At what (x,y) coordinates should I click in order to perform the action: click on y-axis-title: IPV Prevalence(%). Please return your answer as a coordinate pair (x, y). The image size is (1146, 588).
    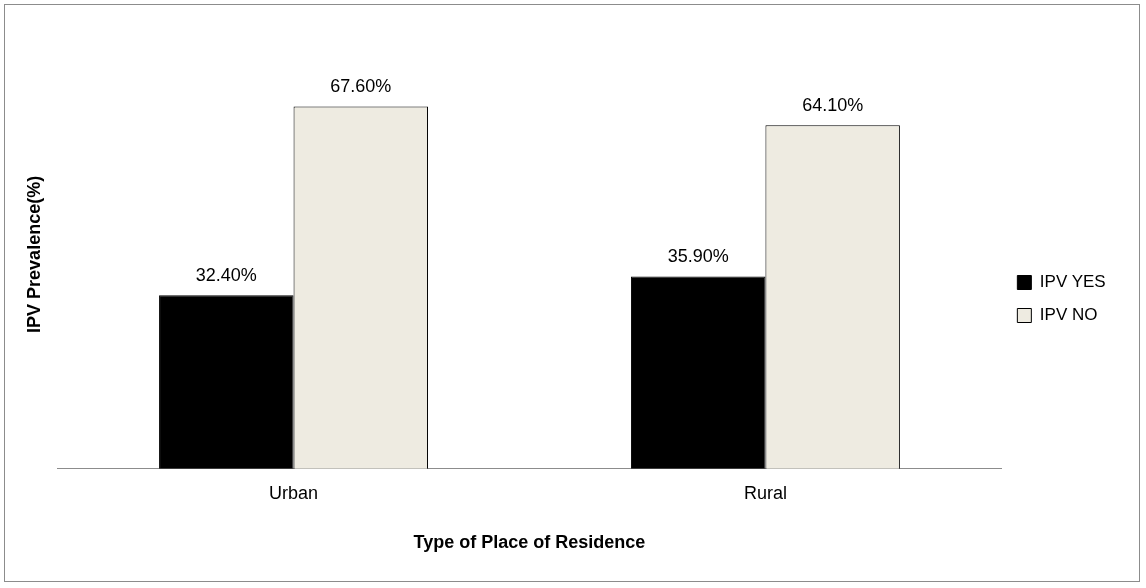
    Looking at the image, I should click on (33, 254).